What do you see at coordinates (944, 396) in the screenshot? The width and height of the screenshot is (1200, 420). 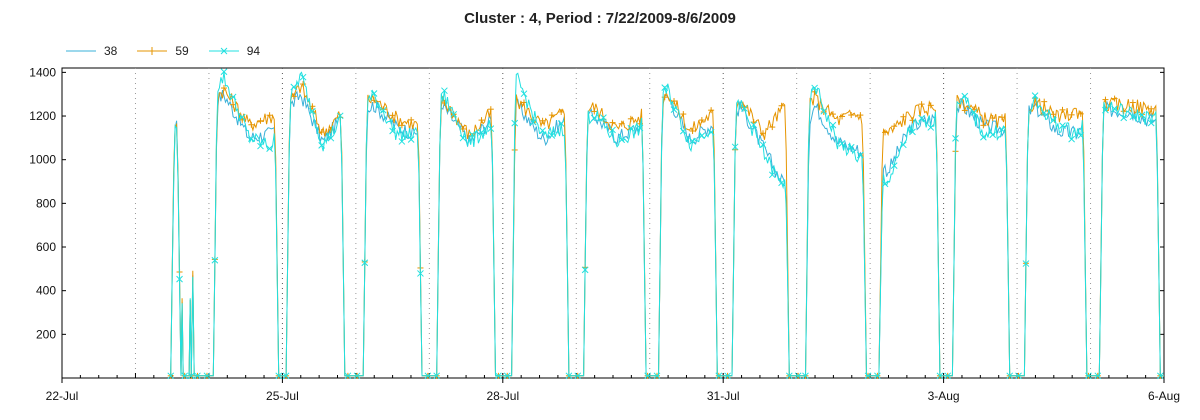 I see `x-tick-label: 3-Aug` at bounding box center [944, 396].